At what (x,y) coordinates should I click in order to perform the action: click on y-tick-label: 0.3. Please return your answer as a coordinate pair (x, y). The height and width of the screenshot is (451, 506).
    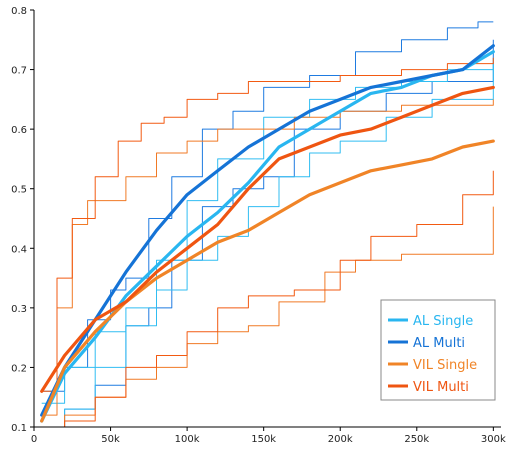
    Looking at the image, I should click on (19, 309).